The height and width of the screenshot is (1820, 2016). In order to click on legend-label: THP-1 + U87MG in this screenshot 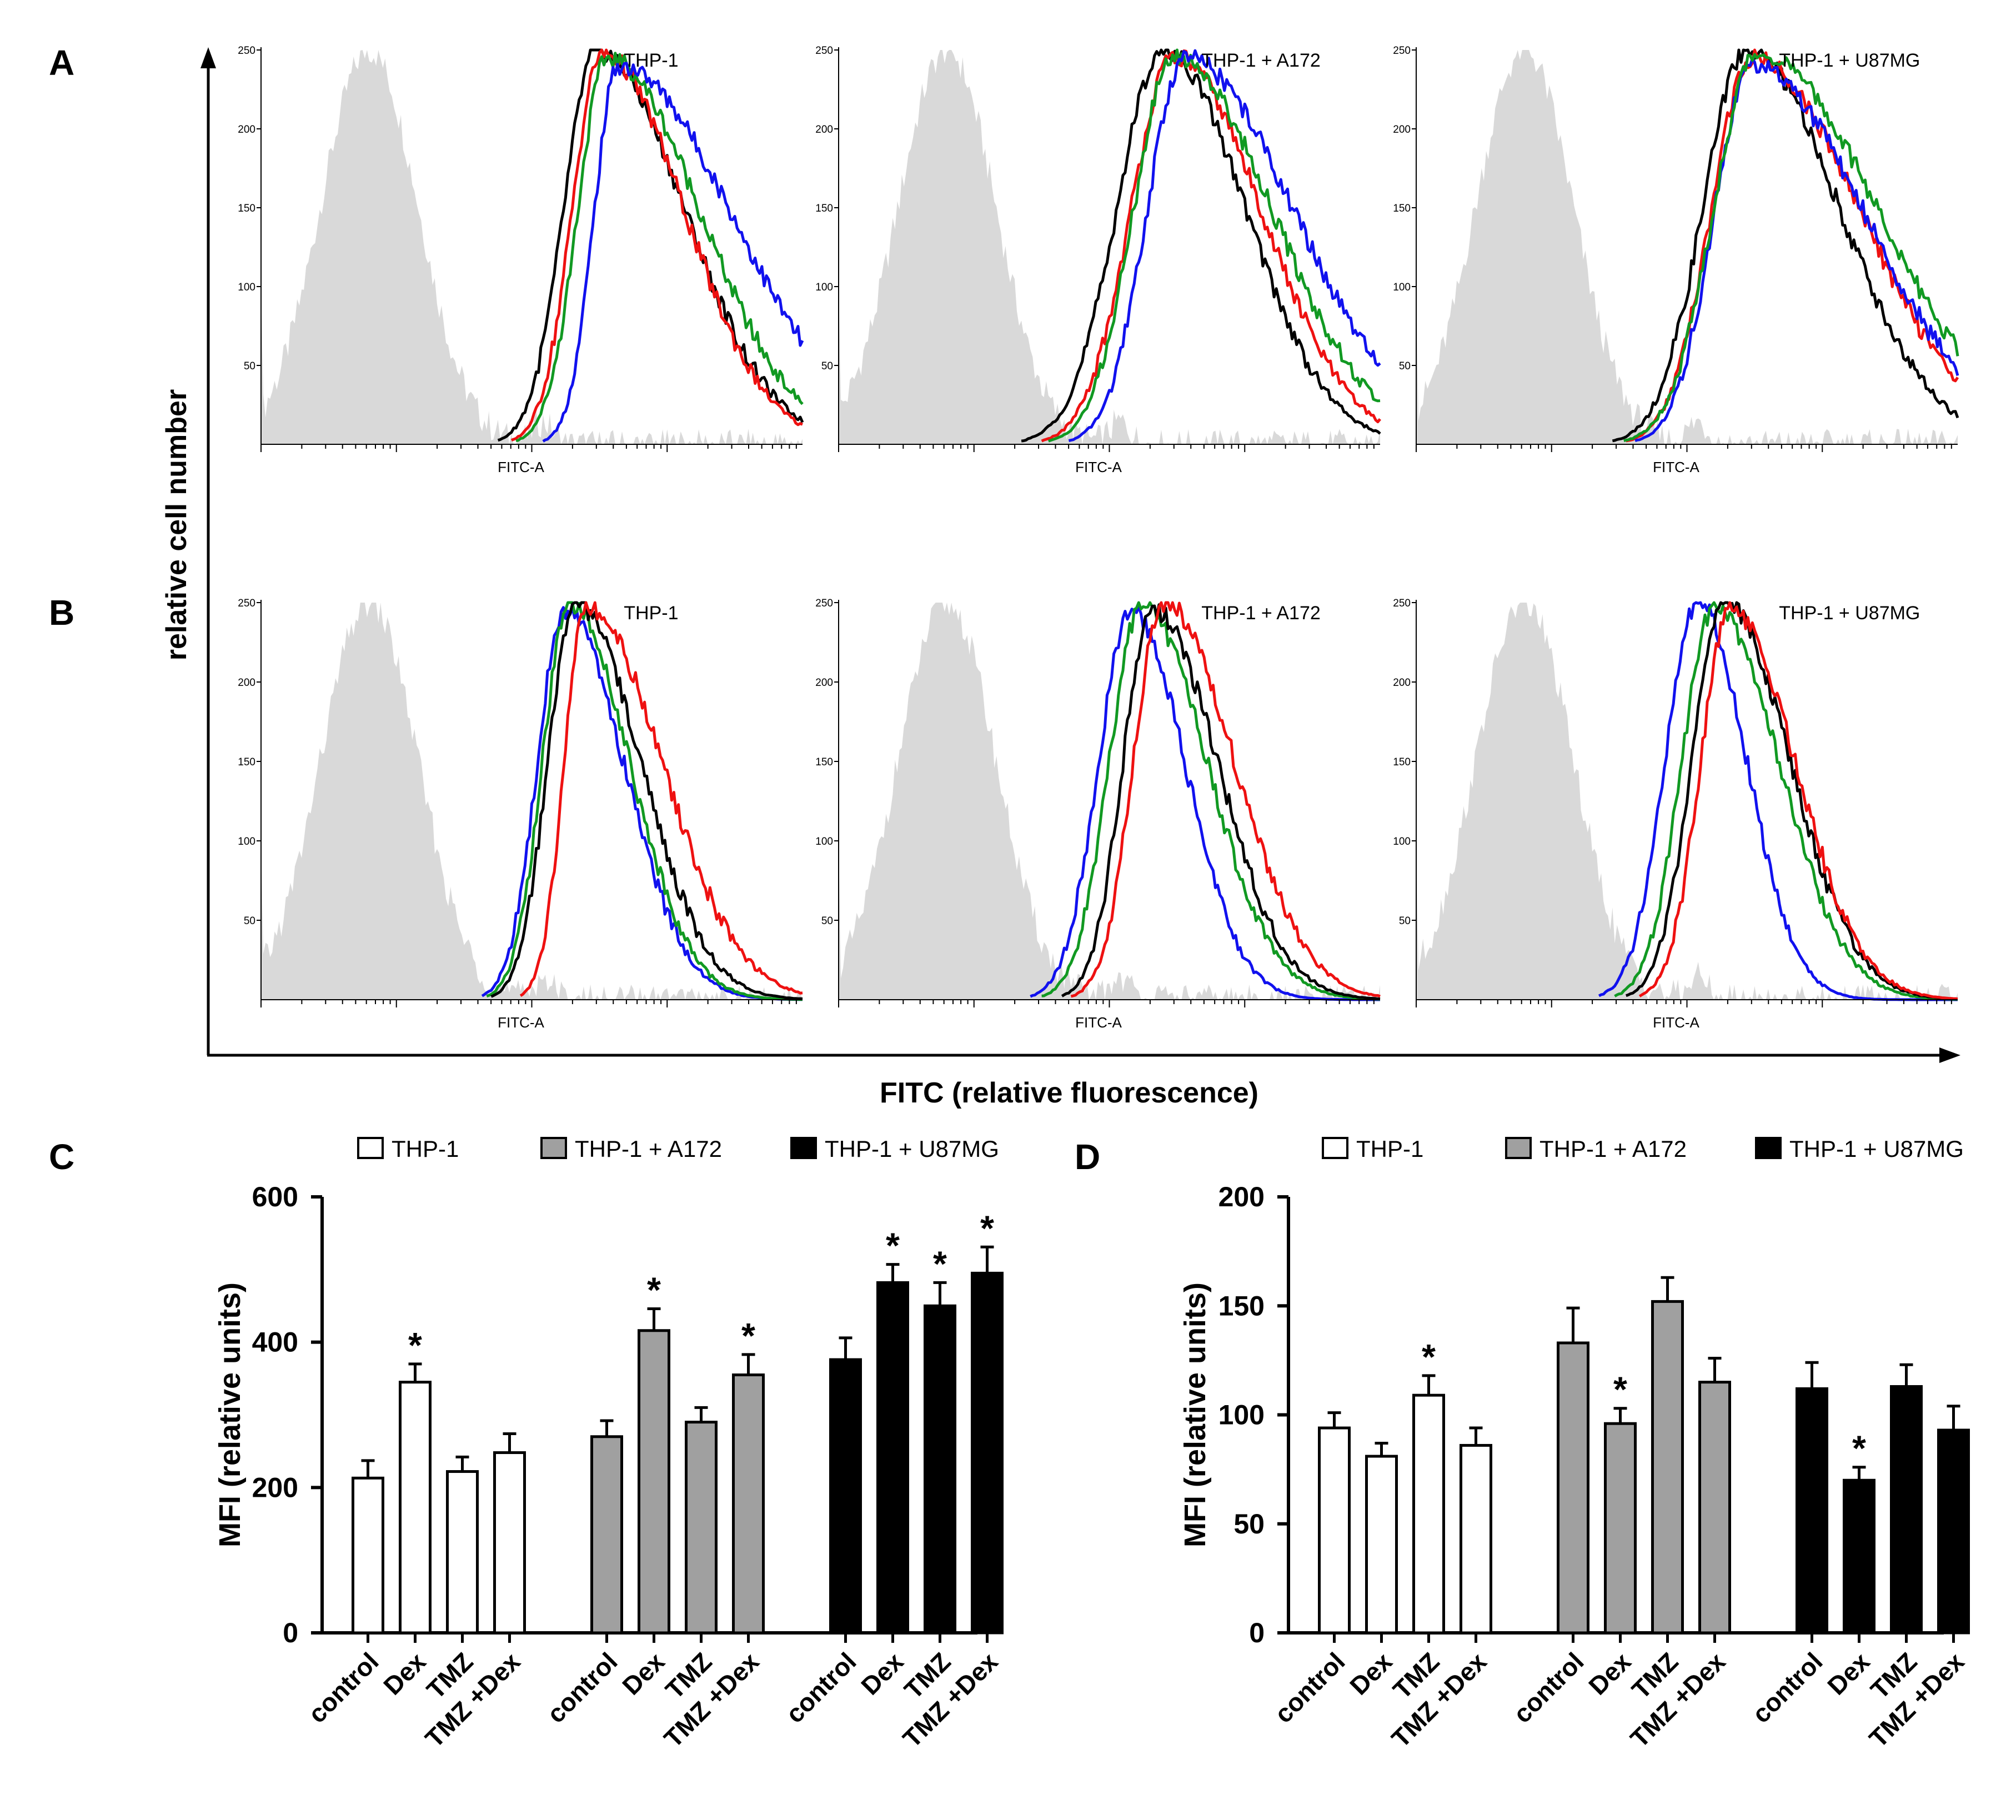, I will do `click(912, 1149)`.